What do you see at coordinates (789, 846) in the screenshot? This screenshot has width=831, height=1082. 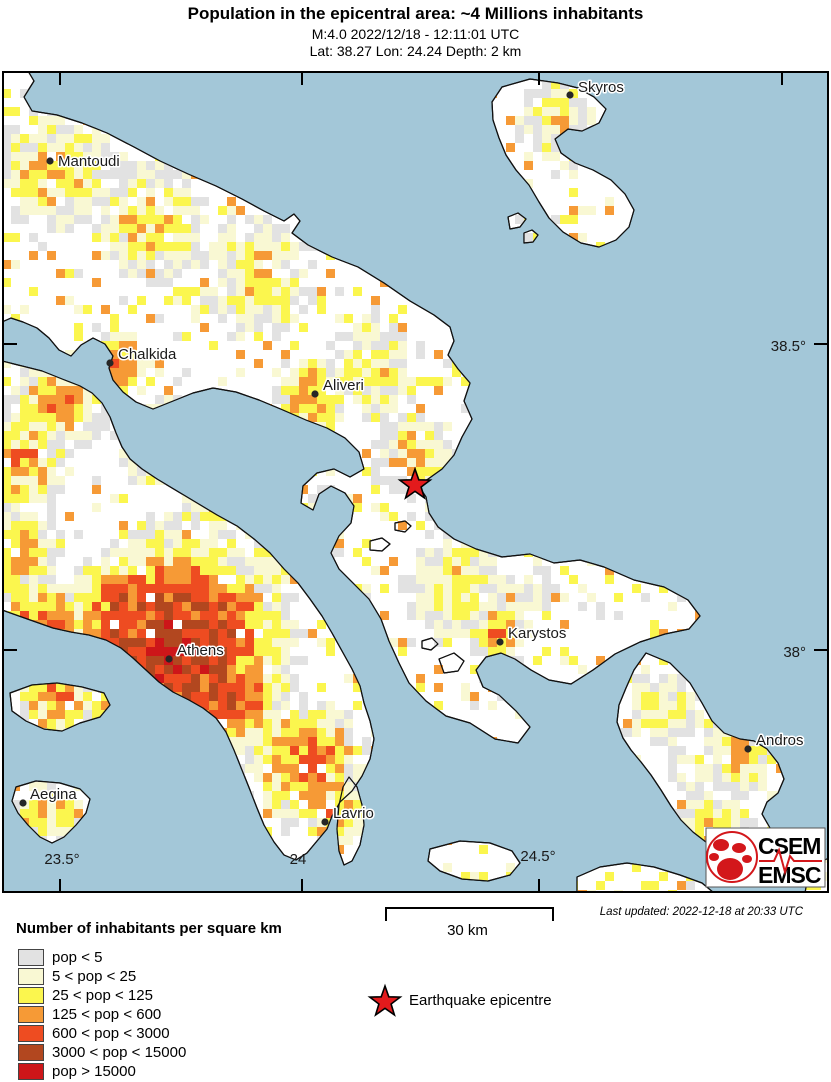 I see `logo-text-csem: CSEM` at bounding box center [789, 846].